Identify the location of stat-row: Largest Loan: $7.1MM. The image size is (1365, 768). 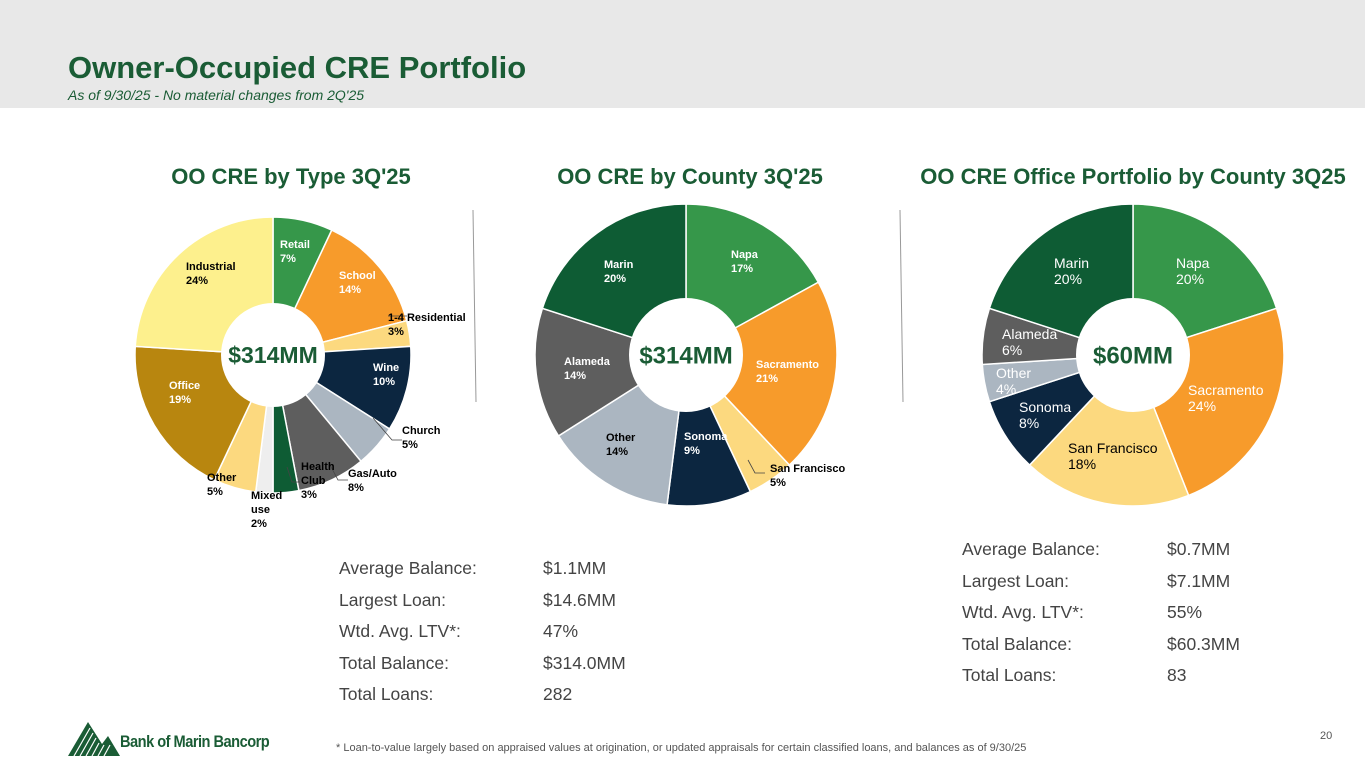
(1132, 587).